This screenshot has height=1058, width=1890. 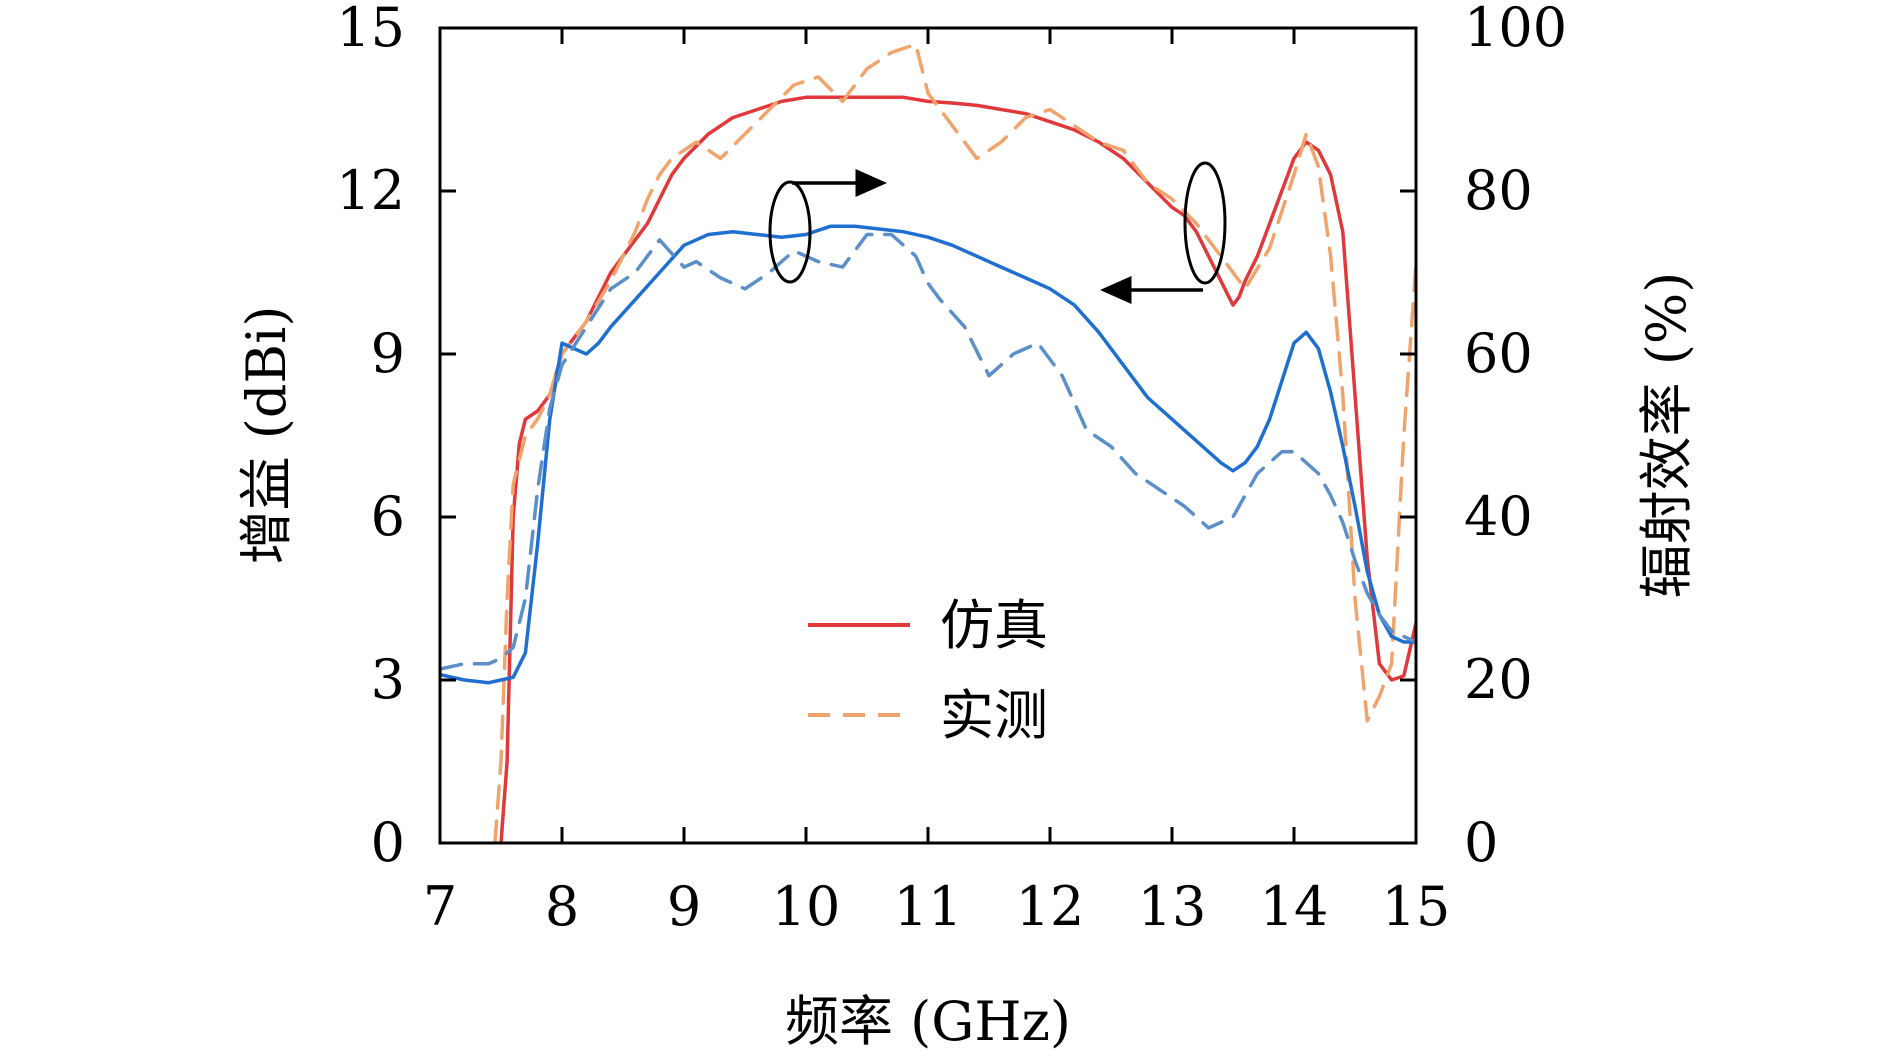 I want to click on x-axis-title: 频率 (GHz), so click(x=928, y=1021).